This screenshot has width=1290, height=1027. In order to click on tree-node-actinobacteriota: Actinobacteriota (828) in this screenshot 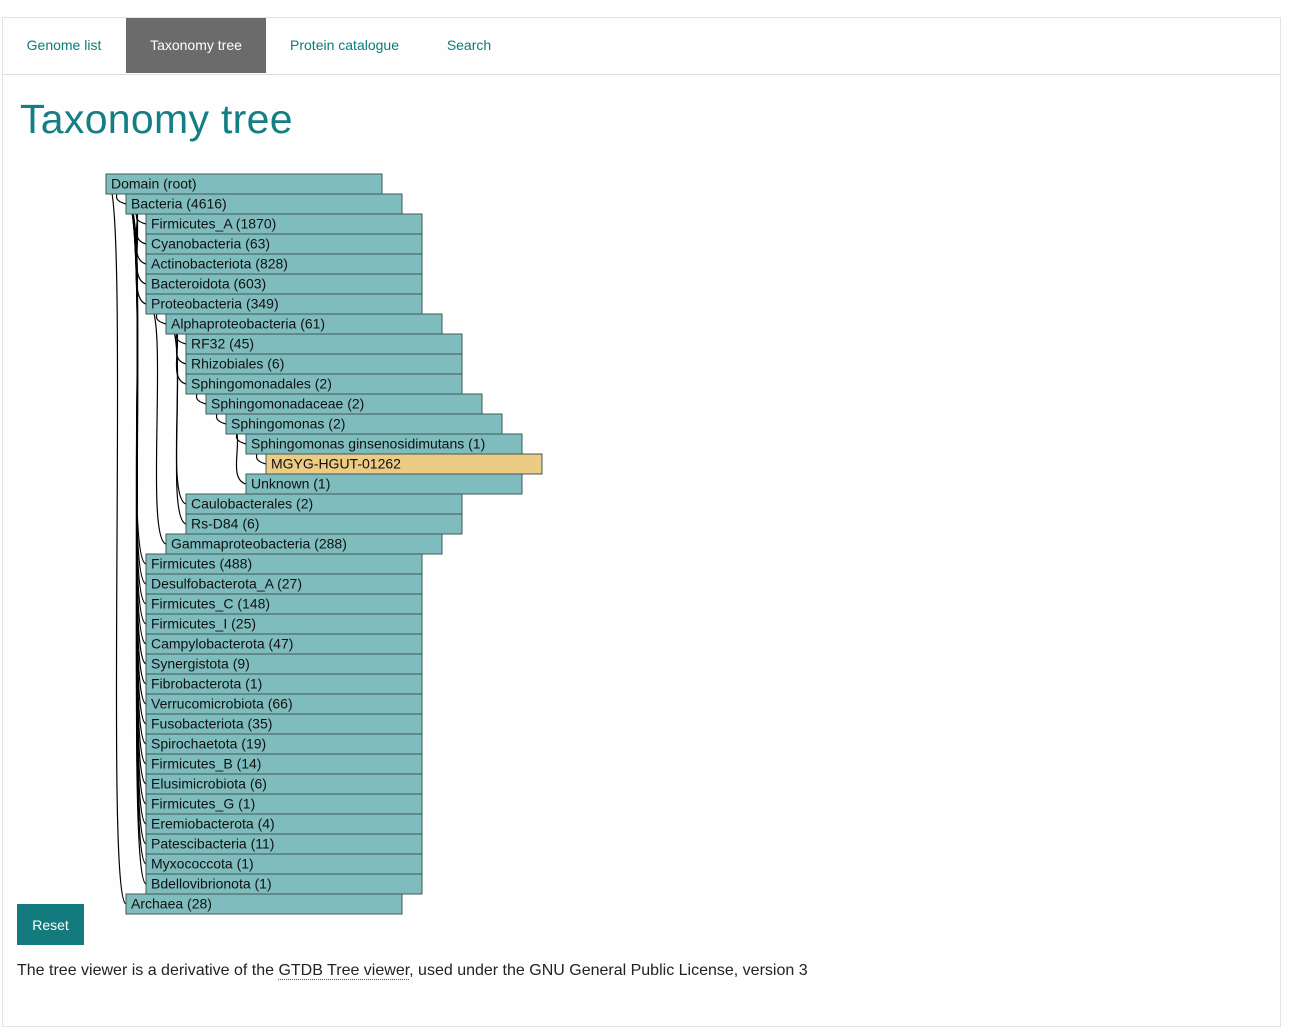, I will do `click(284, 264)`.